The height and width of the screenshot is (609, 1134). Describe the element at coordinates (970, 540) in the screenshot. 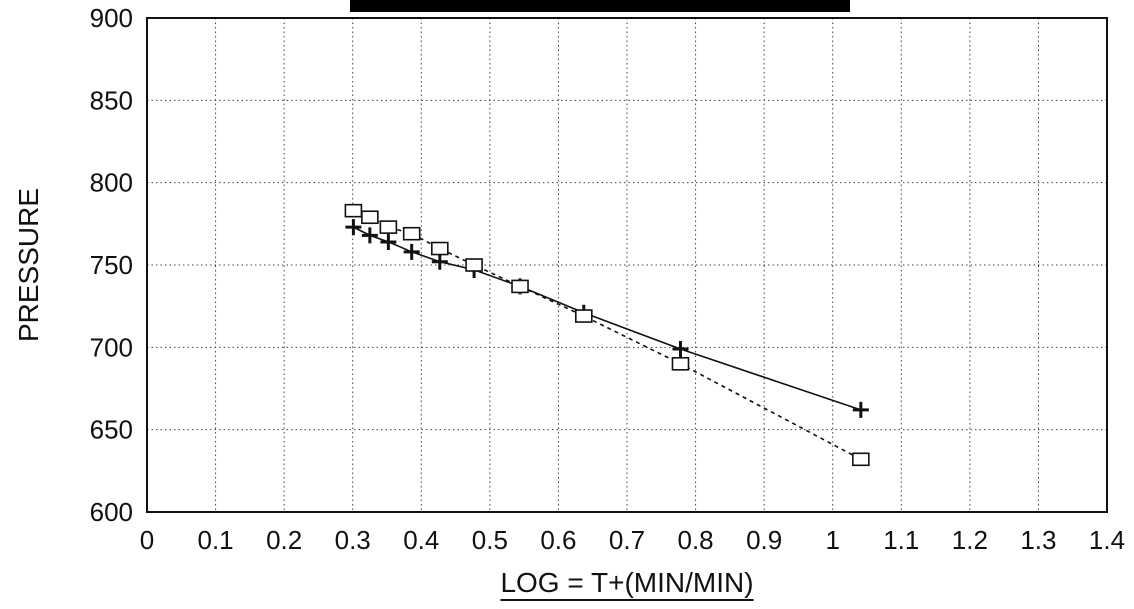

I see `x-tick-label: 1.2` at that location.